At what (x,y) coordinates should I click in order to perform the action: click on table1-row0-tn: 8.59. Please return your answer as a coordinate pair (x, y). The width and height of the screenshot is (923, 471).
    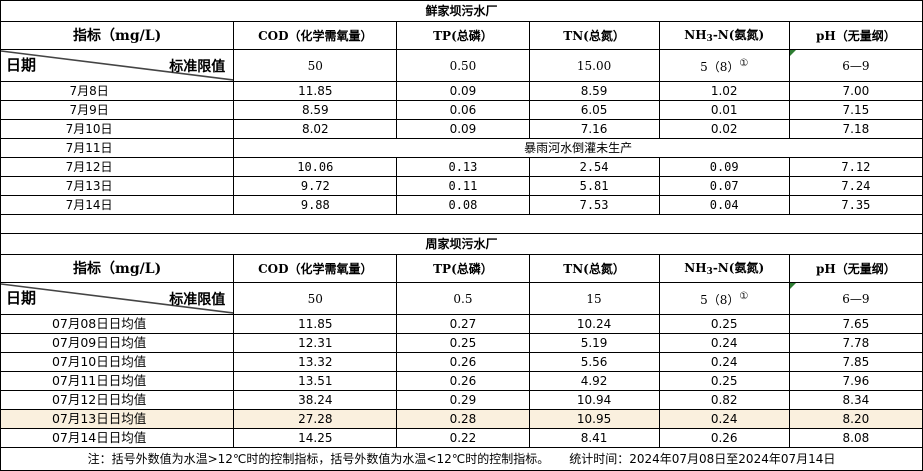
    Looking at the image, I should click on (594, 91).